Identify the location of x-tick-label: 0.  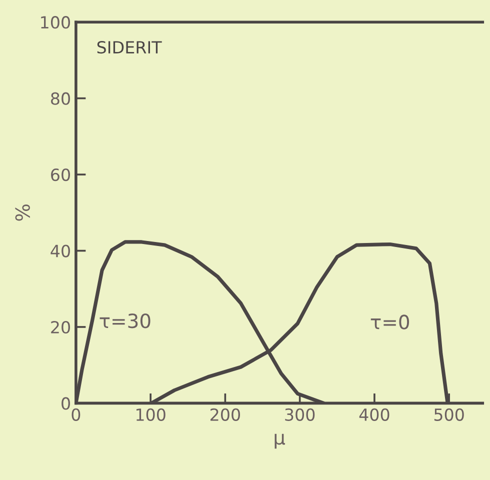
(76, 414).